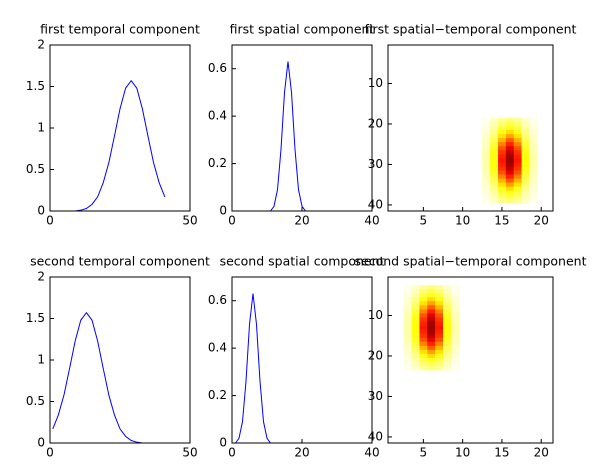 The height and width of the screenshot is (466, 614). What do you see at coordinates (471, 29) in the screenshot?
I see `subplot-title: first spatial−temporal component` at bounding box center [471, 29].